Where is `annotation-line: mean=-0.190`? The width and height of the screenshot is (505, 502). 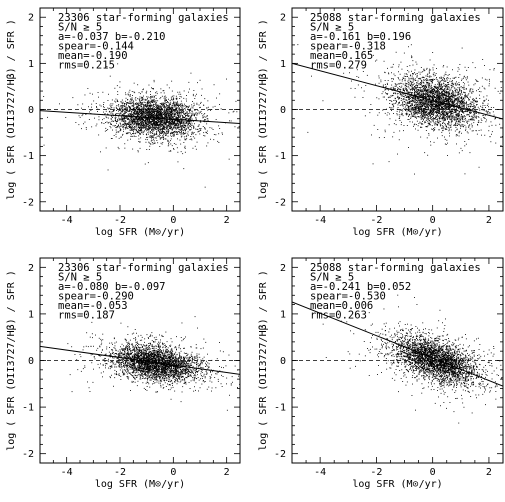 annotation-line: mean=-0.190 is located at coordinates (93, 56).